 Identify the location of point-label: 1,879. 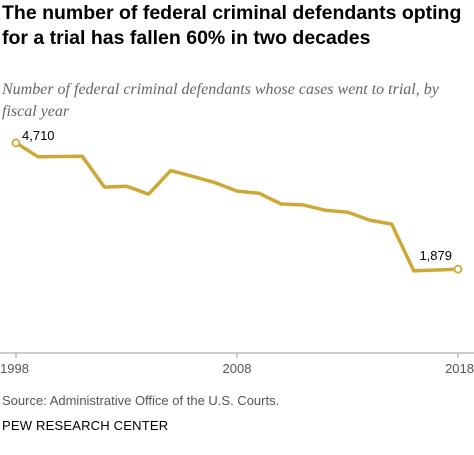
(435, 255).